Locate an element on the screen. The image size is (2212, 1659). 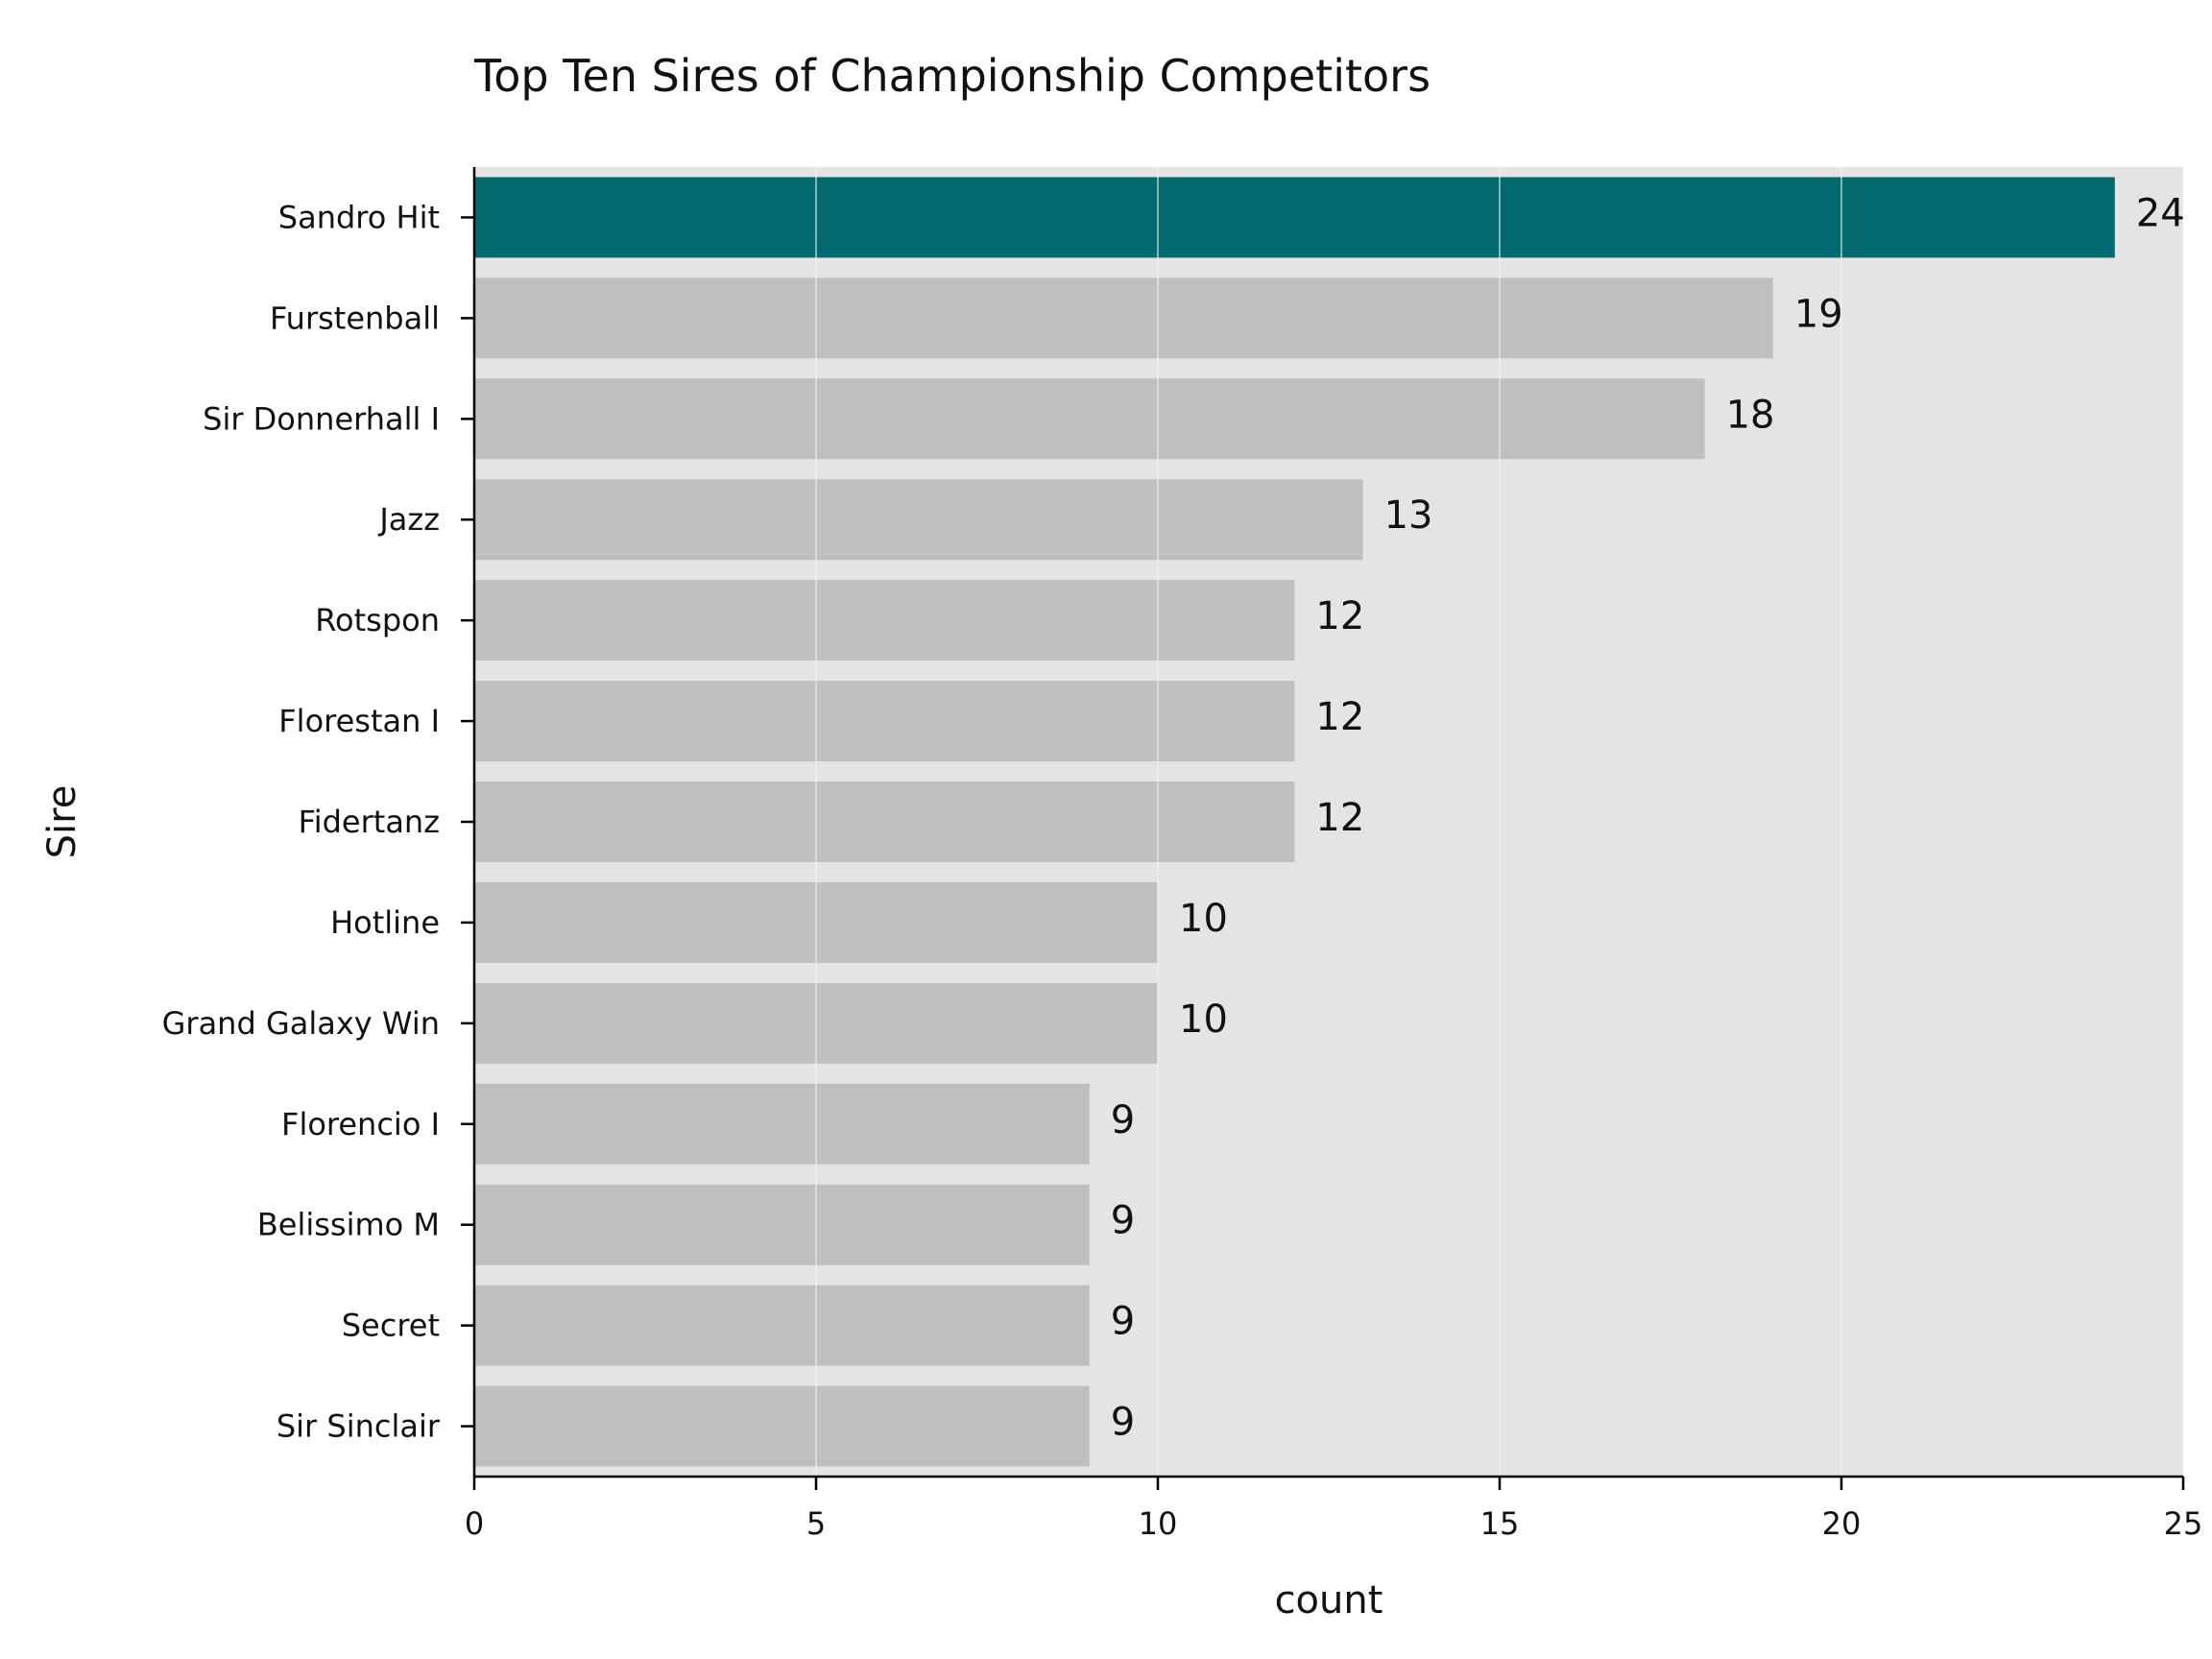
x-axis-label: count is located at coordinates (1329, 1600).